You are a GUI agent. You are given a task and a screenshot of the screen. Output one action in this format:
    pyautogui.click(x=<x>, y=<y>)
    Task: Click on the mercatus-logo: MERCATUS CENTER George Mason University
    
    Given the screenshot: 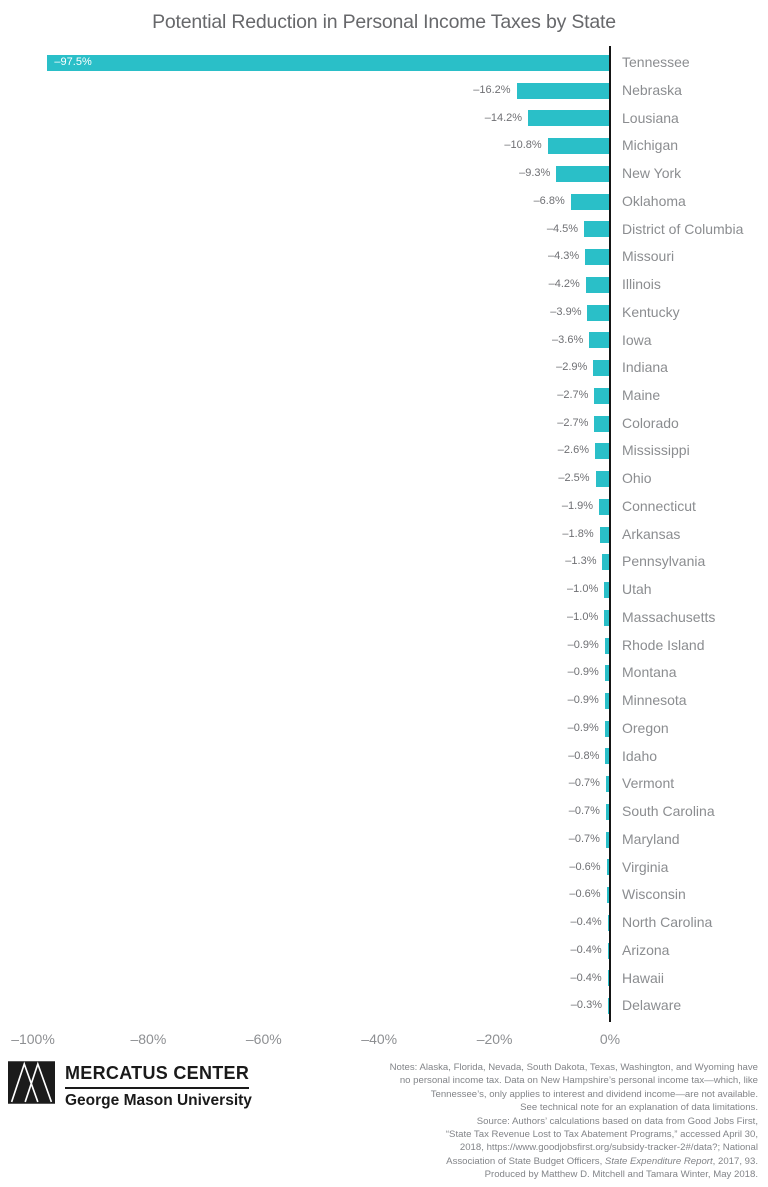 What is the action you would take?
    pyautogui.click(x=130, y=1085)
    